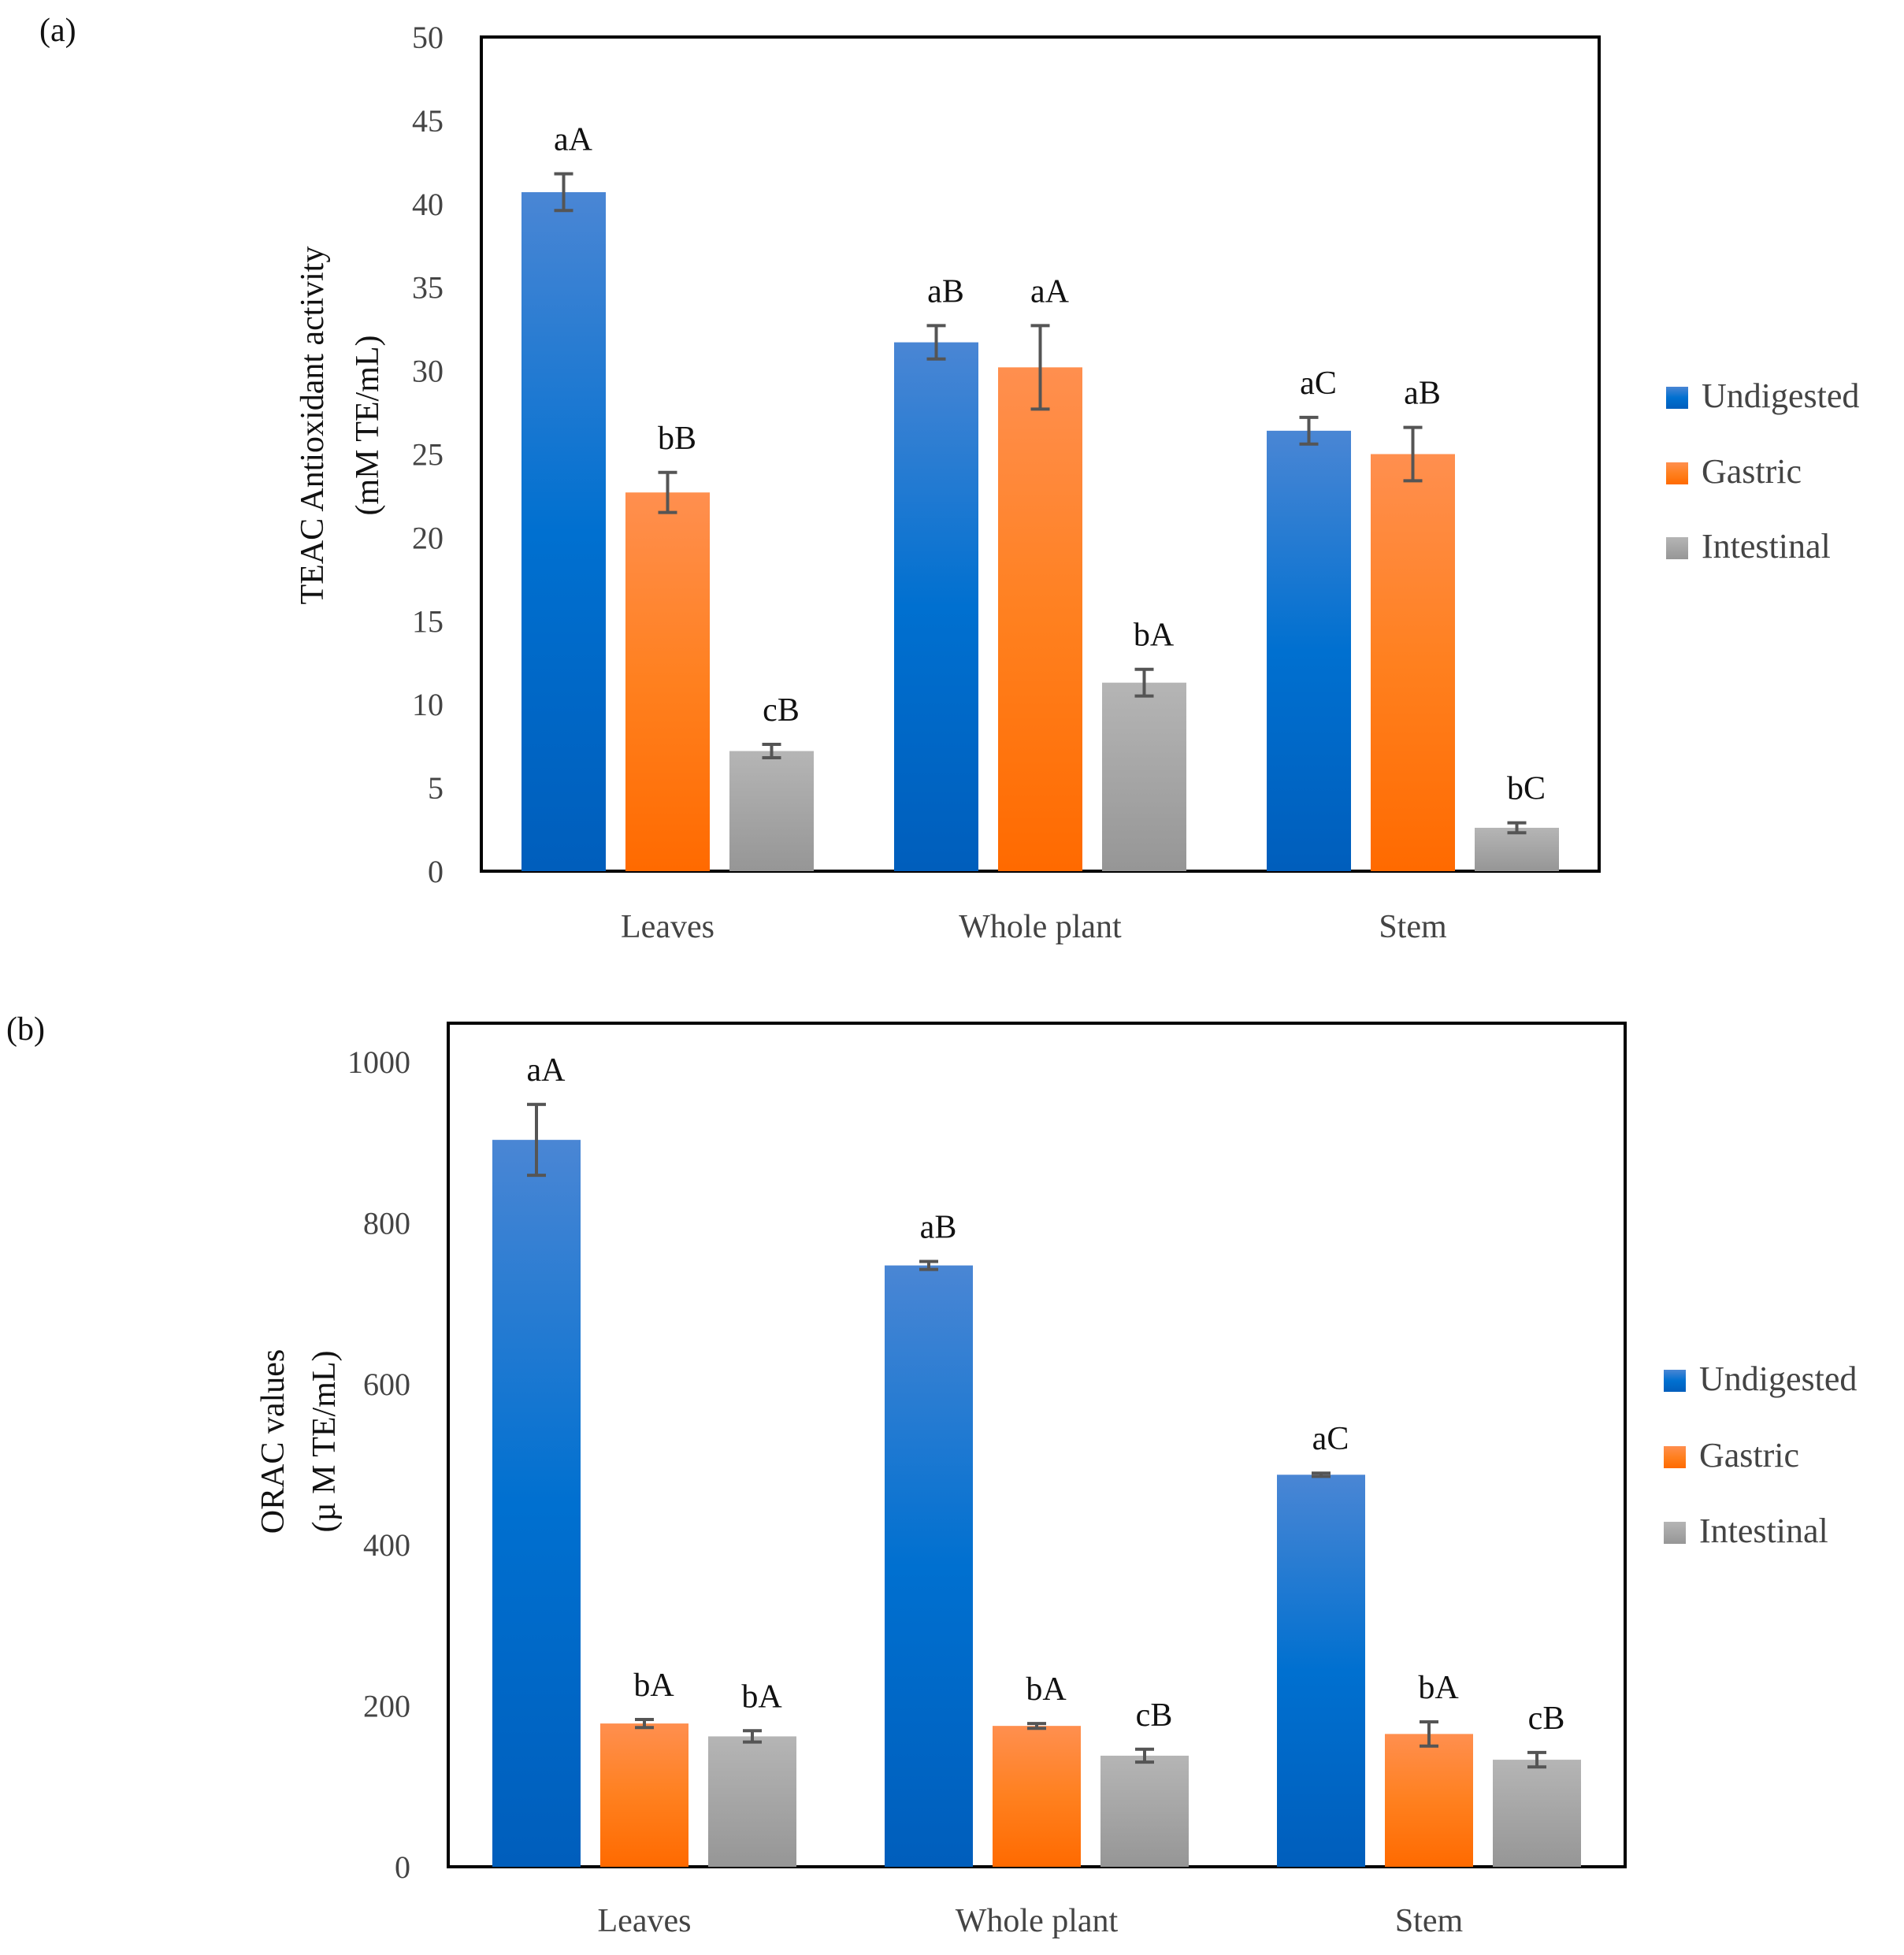 The image size is (1904, 1955). What do you see at coordinates (386, 1385) in the screenshot?
I see `y-tick-label: 600` at bounding box center [386, 1385].